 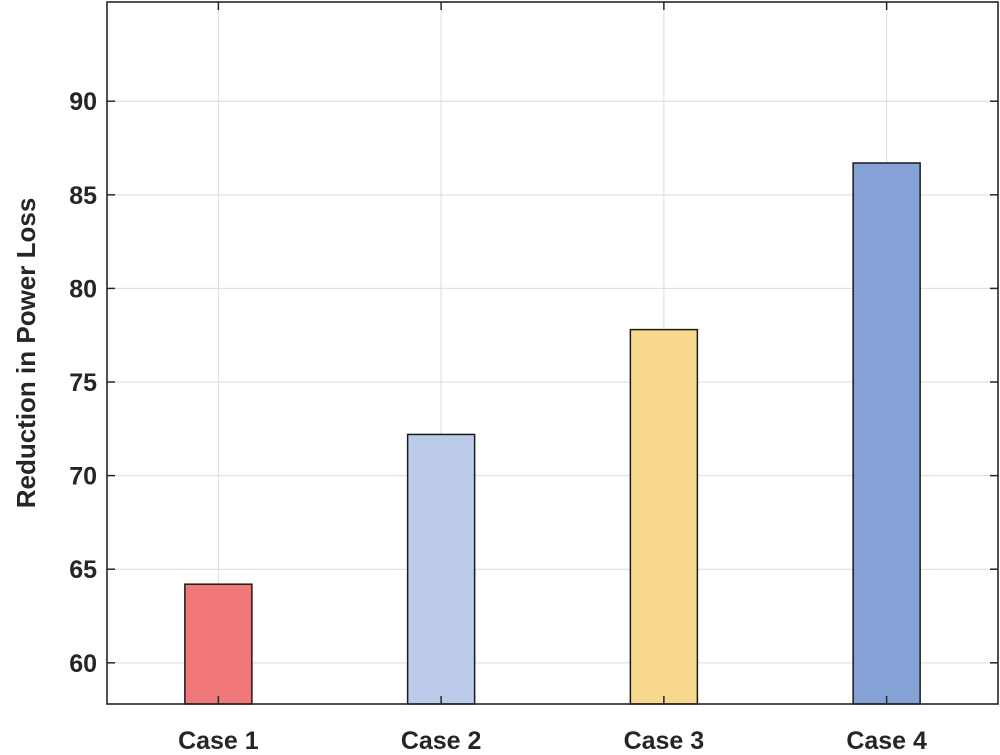 I want to click on y-tick-label: 60, so click(x=83, y=664).